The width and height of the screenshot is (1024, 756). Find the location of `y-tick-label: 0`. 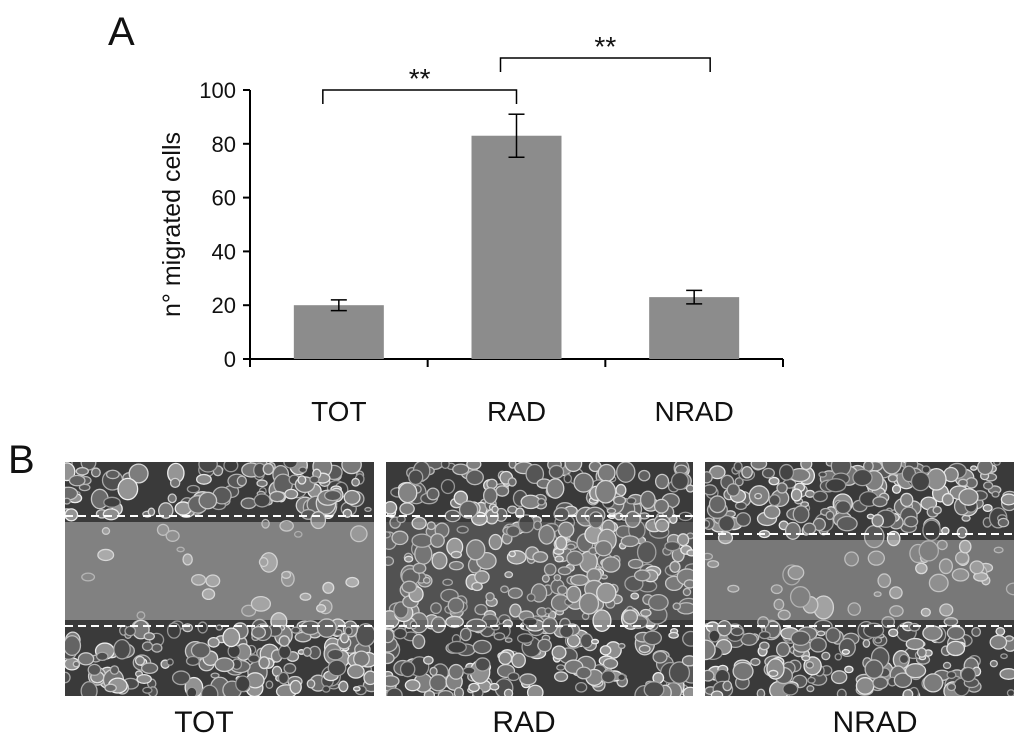

y-tick-label: 0 is located at coordinates (230, 359).